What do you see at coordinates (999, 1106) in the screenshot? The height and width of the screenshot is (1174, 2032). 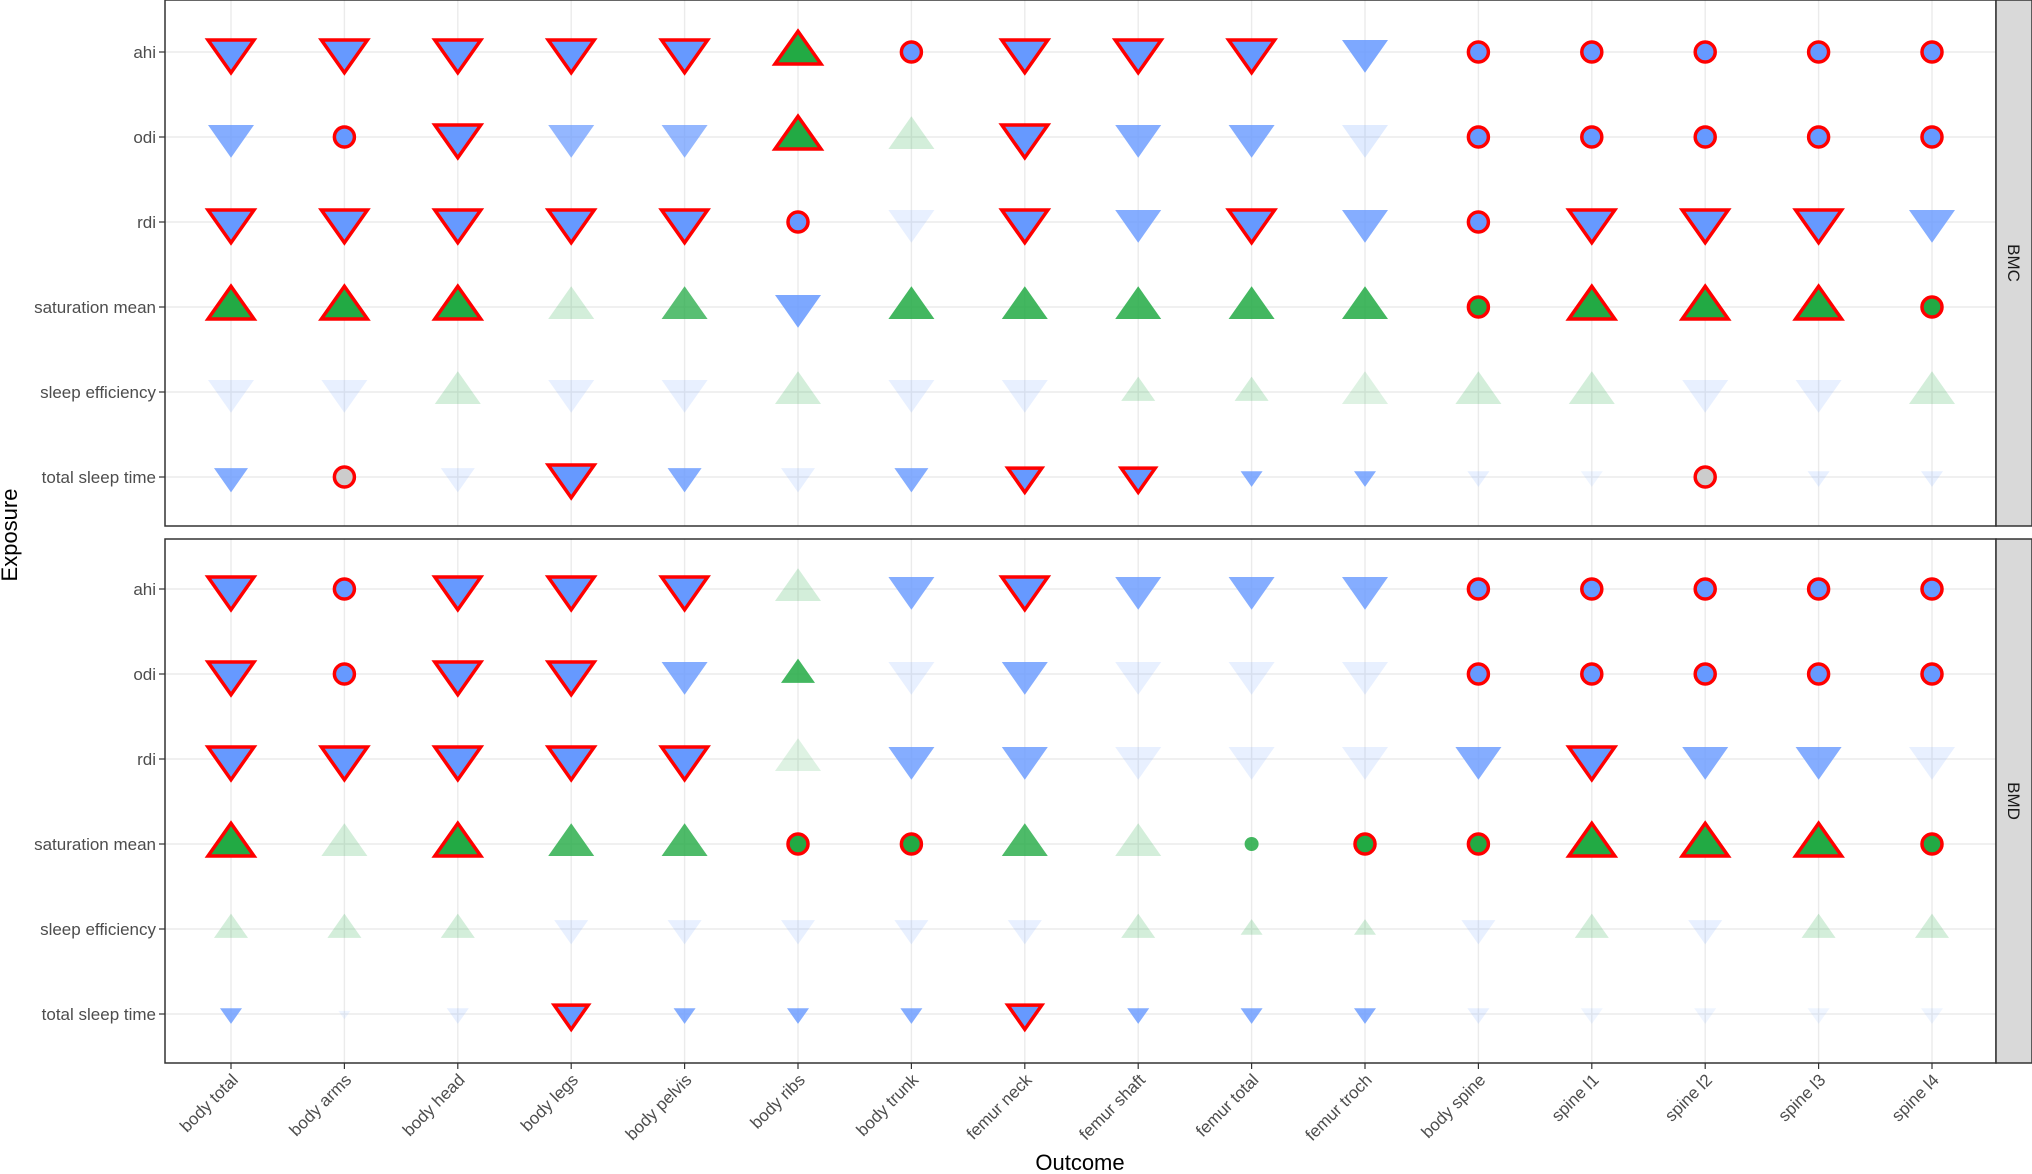 I see `x-tick-label-femur-neck: femur neck` at bounding box center [999, 1106].